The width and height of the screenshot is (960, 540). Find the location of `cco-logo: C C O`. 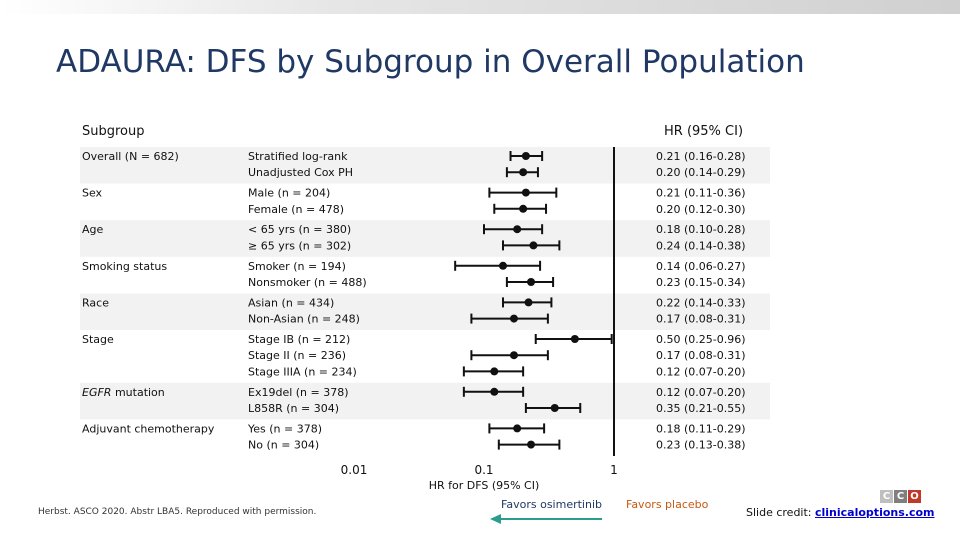

cco-logo: C C O is located at coordinates (900, 496).